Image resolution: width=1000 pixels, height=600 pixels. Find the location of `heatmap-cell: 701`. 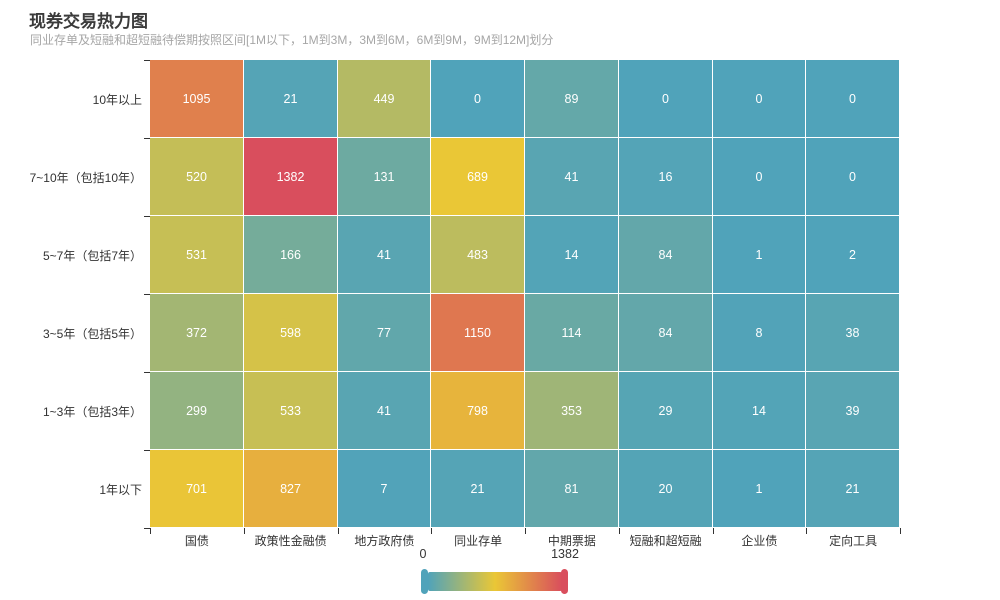

heatmap-cell: 701 is located at coordinates (196, 488).